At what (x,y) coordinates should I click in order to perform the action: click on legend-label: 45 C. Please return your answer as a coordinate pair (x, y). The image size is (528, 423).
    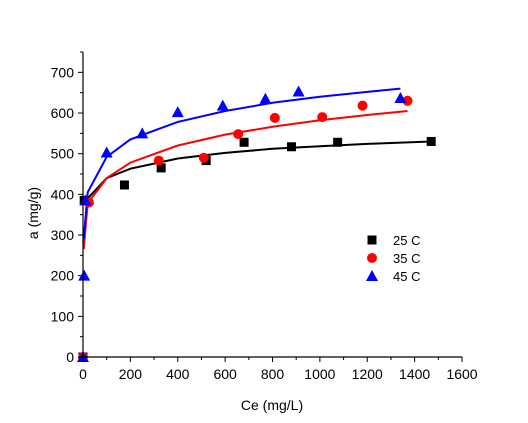
    Looking at the image, I should click on (406, 276).